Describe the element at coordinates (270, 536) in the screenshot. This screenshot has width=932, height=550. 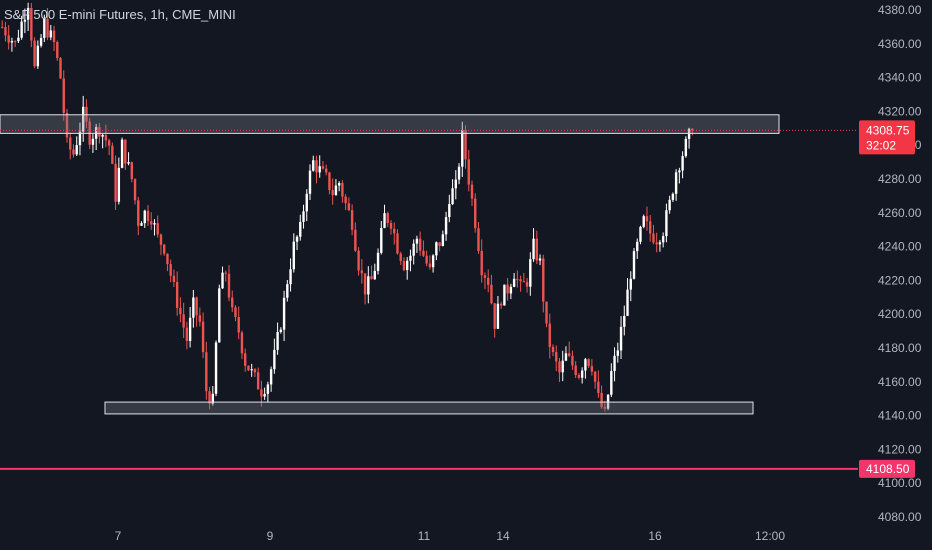
I see `x-tick-label: 9` at that location.